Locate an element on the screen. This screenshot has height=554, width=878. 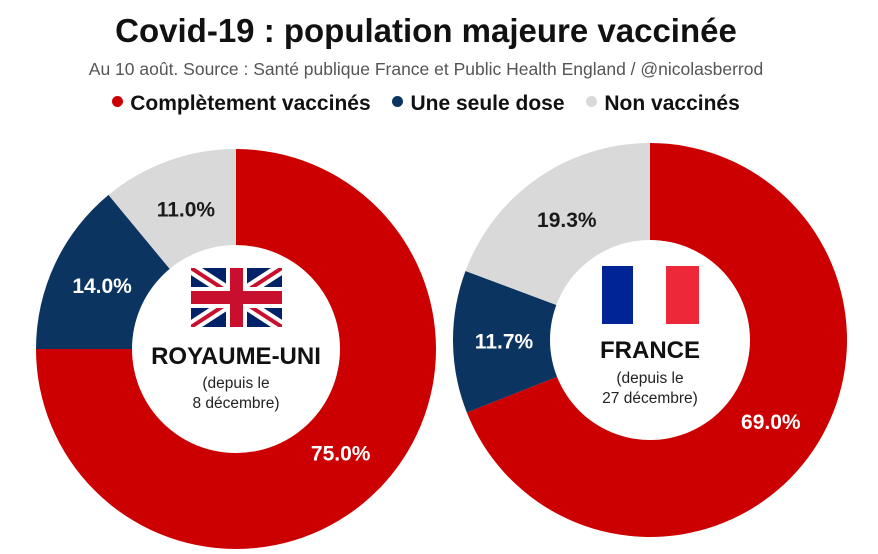
slice-label-uk-not-vaccinated: 11.0% is located at coordinates (186, 210).